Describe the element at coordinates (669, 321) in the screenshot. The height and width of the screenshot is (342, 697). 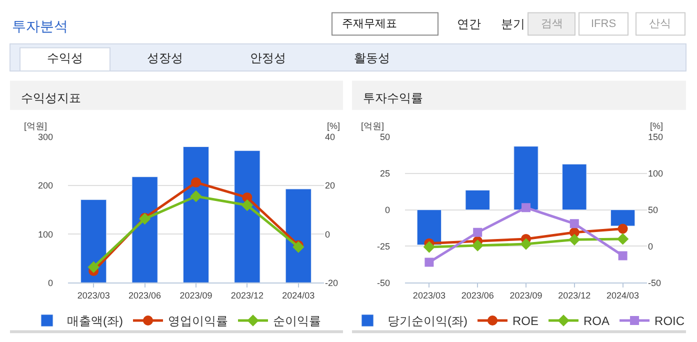
I see `legend-label: ROIC` at that location.